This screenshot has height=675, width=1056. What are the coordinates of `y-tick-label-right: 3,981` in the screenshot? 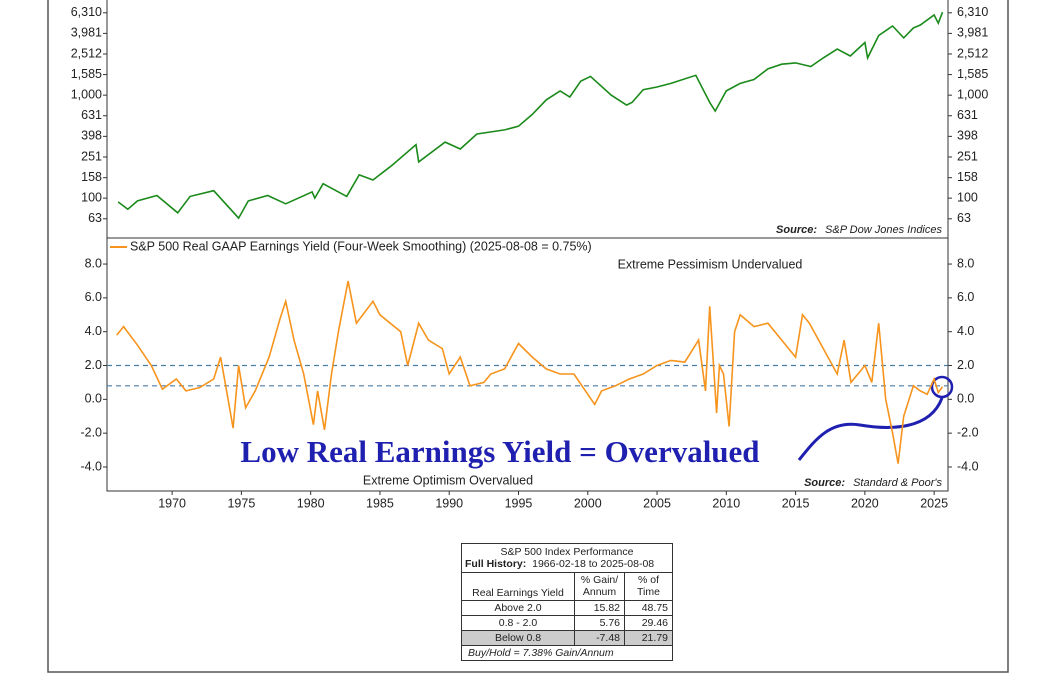 It's located at (972, 33).